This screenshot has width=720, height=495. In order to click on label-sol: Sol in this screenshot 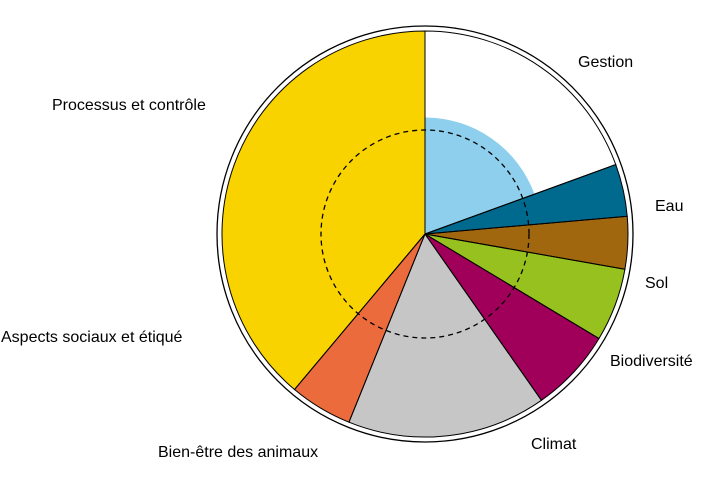, I will do `click(656, 283)`.